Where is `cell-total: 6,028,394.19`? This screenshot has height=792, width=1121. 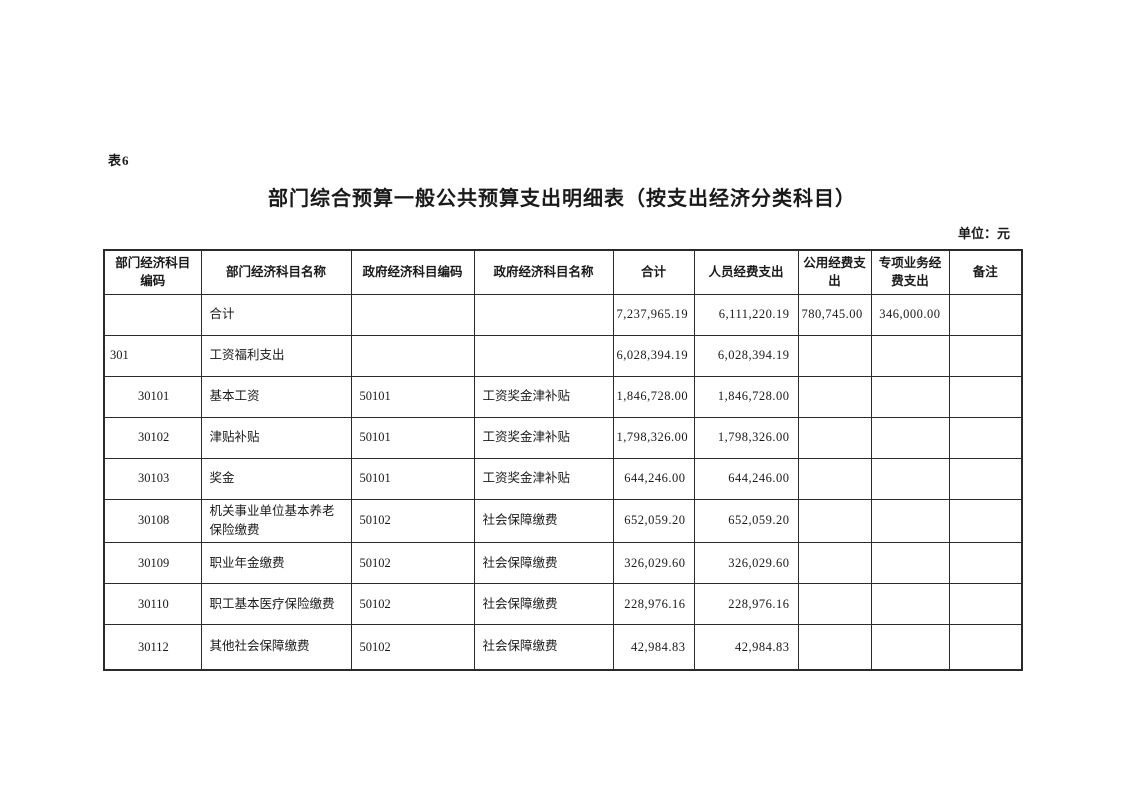 cell-total: 6,028,394.19 is located at coordinates (653, 355).